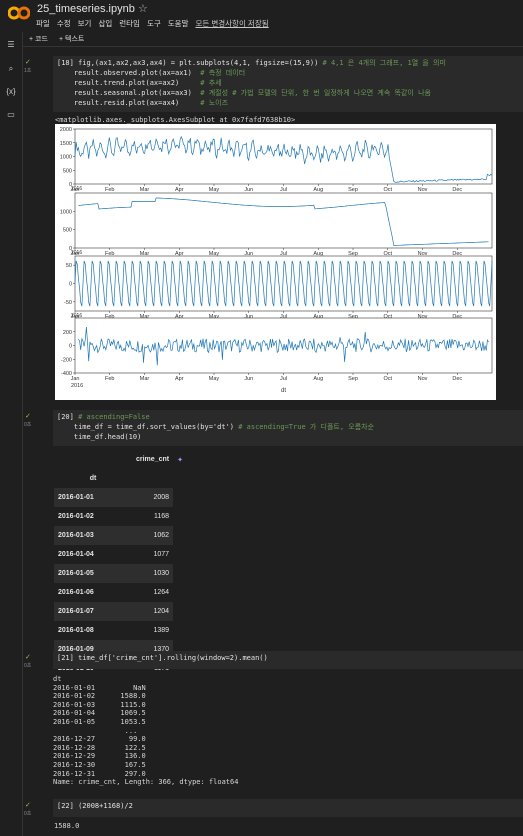 Image resolution: width=523 pixels, height=836 pixels. What do you see at coordinates (204, 103) in the screenshot?
I see `code-comment: # 노이즈` at bounding box center [204, 103].